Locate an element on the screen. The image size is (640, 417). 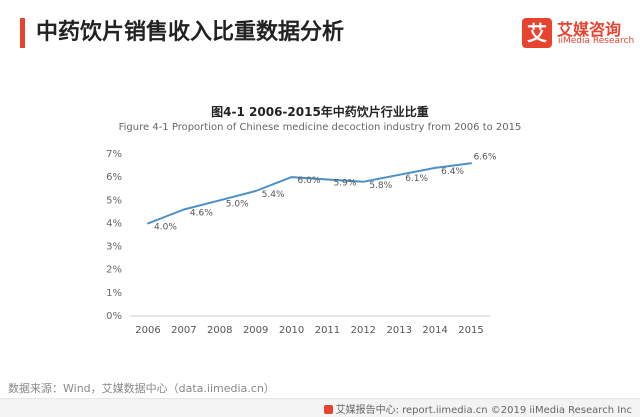
x-tick-label: 2012 is located at coordinates (363, 330).